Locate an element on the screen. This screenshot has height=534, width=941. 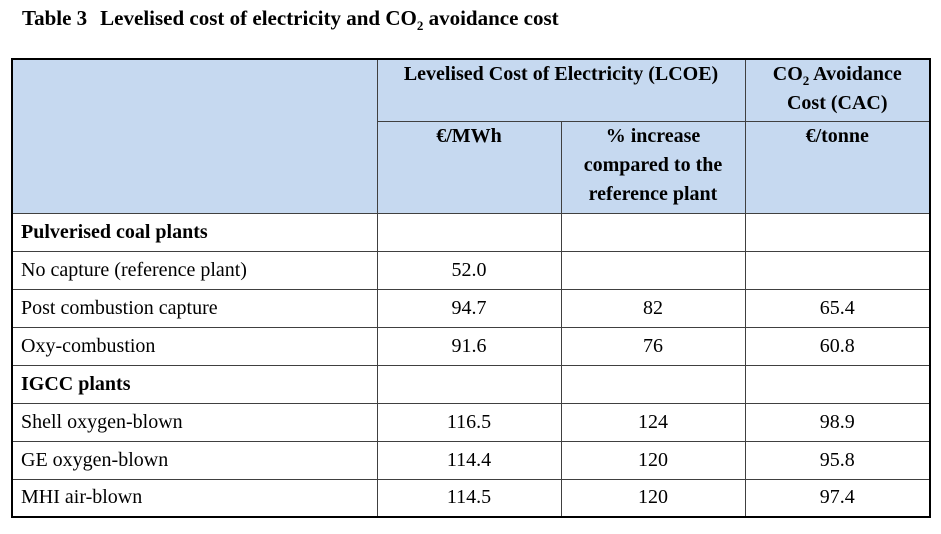
cell-lcoe: 116.5 is located at coordinates (469, 422).